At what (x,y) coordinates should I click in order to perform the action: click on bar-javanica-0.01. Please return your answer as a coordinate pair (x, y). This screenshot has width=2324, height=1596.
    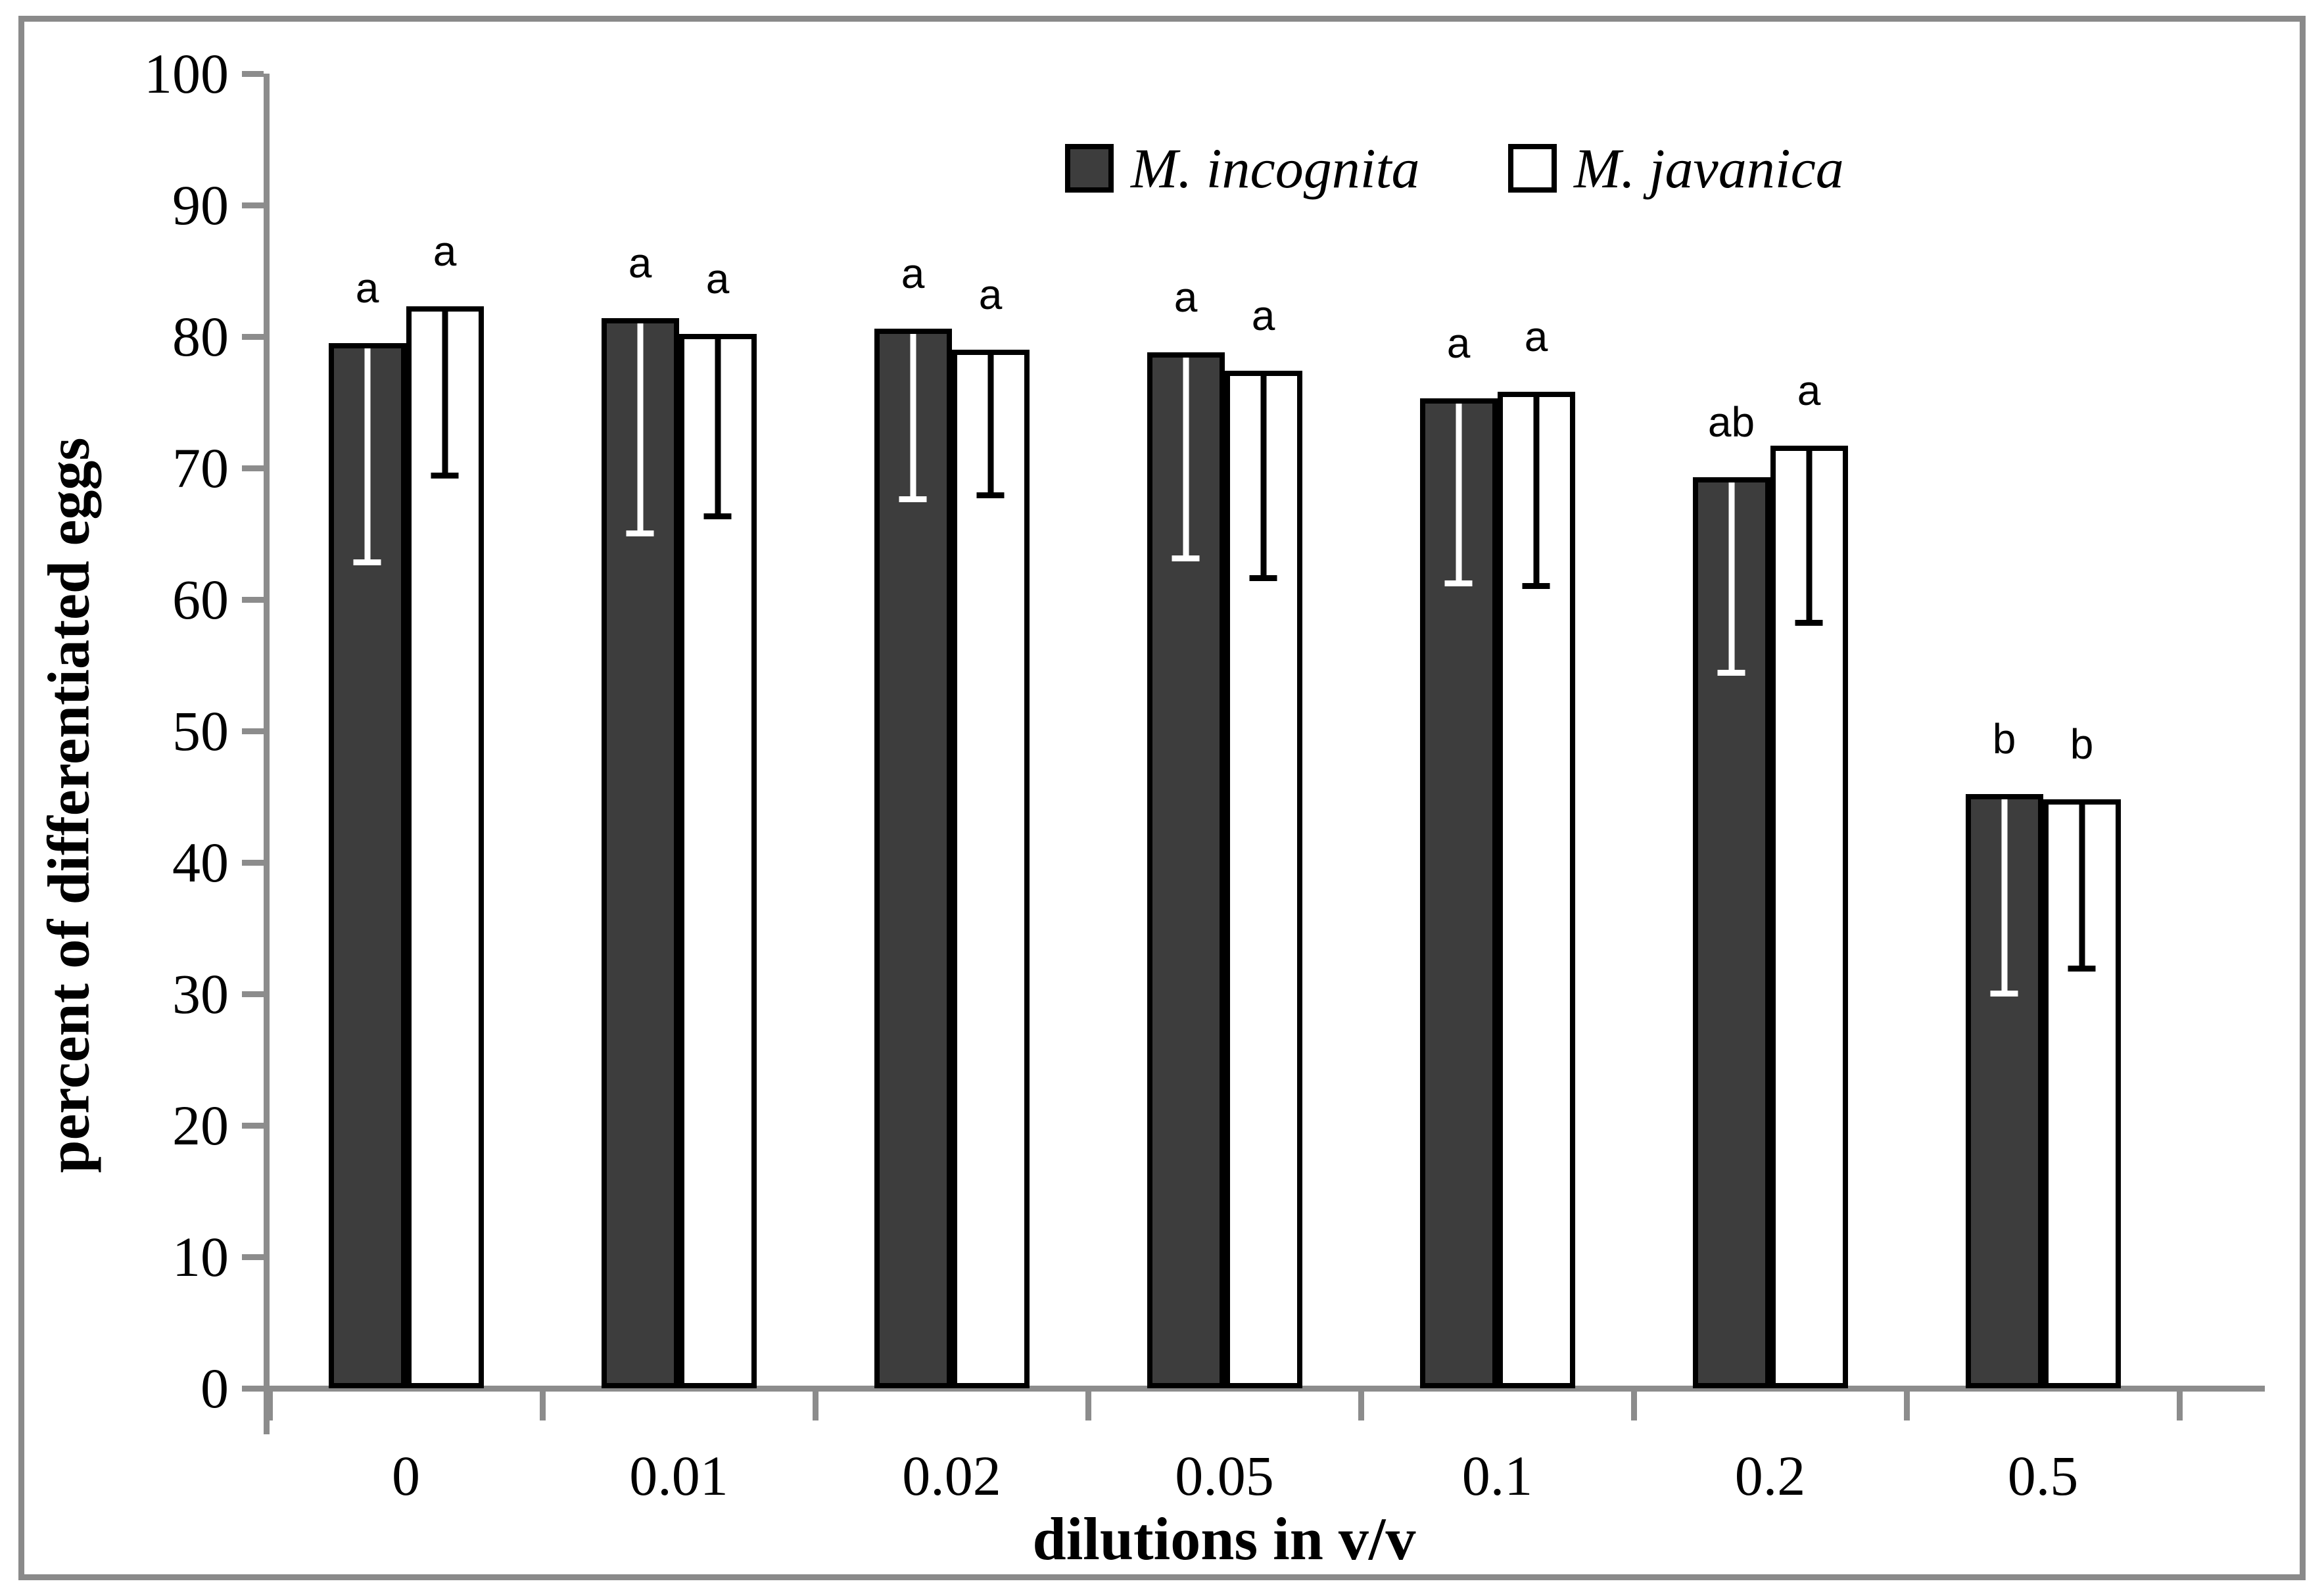
    Looking at the image, I should click on (718, 861).